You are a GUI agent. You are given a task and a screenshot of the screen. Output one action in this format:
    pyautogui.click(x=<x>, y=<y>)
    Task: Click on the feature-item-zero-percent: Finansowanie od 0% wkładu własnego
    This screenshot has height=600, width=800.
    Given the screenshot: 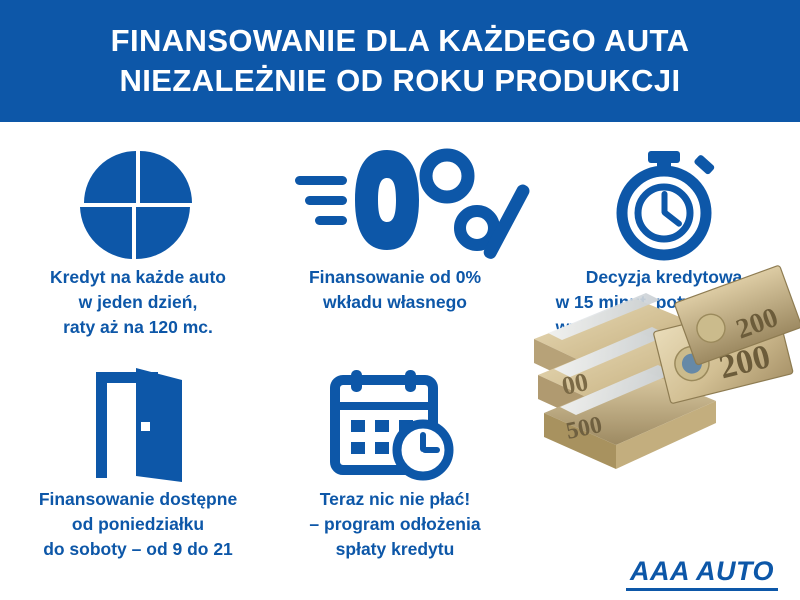 What is the action you would take?
    pyautogui.click(x=396, y=227)
    